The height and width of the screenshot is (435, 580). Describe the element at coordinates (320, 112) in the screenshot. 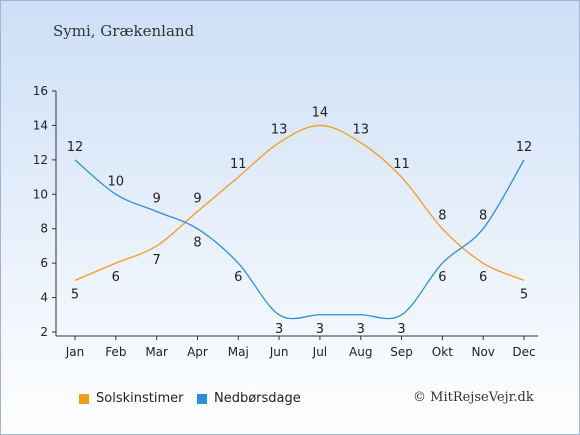

I see `data-label-solskinstimer: 14` at that location.